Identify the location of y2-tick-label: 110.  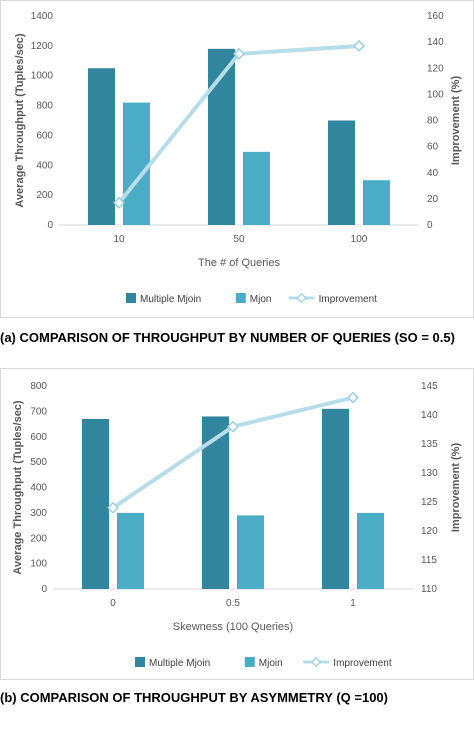
(429, 589).